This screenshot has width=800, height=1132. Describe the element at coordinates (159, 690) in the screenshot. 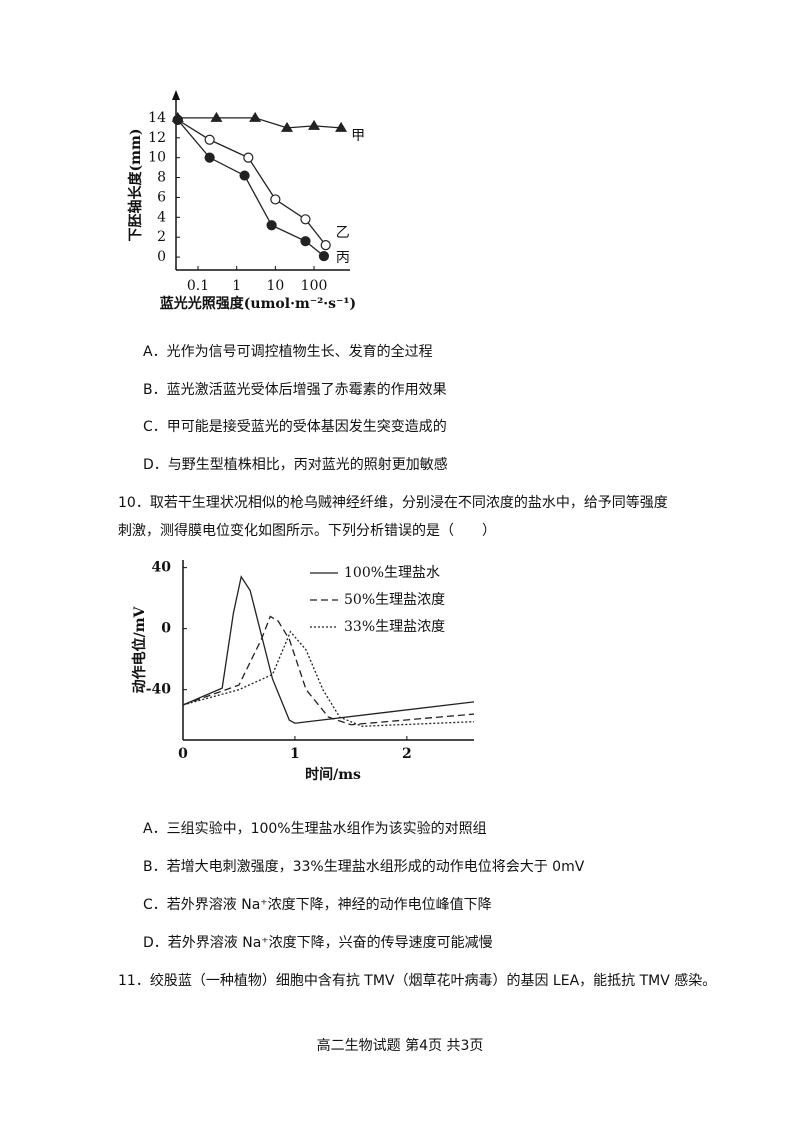

I see `y-tick-label: -40` at that location.